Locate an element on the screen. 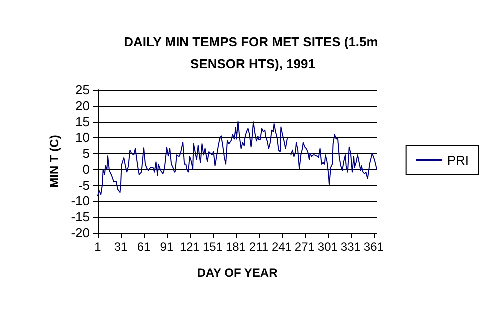 This screenshot has width=497, height=321. x-tick-label: 211 is located at coordinates (259, 247).